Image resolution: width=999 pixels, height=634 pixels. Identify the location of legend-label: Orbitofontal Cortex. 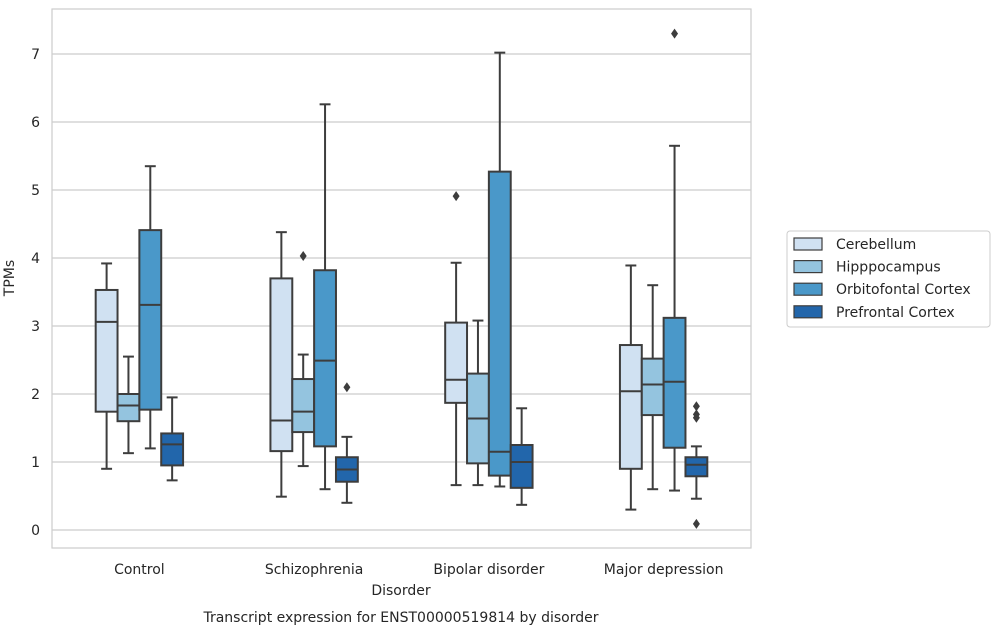
(903, 290).